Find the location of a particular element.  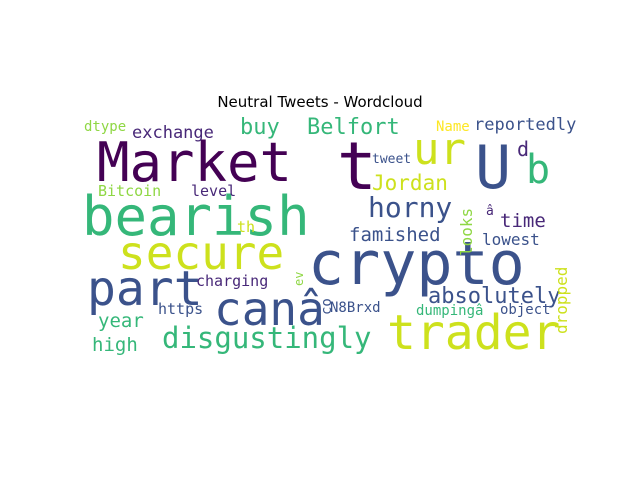

word-12: horny is located at coordinates (410, 207).